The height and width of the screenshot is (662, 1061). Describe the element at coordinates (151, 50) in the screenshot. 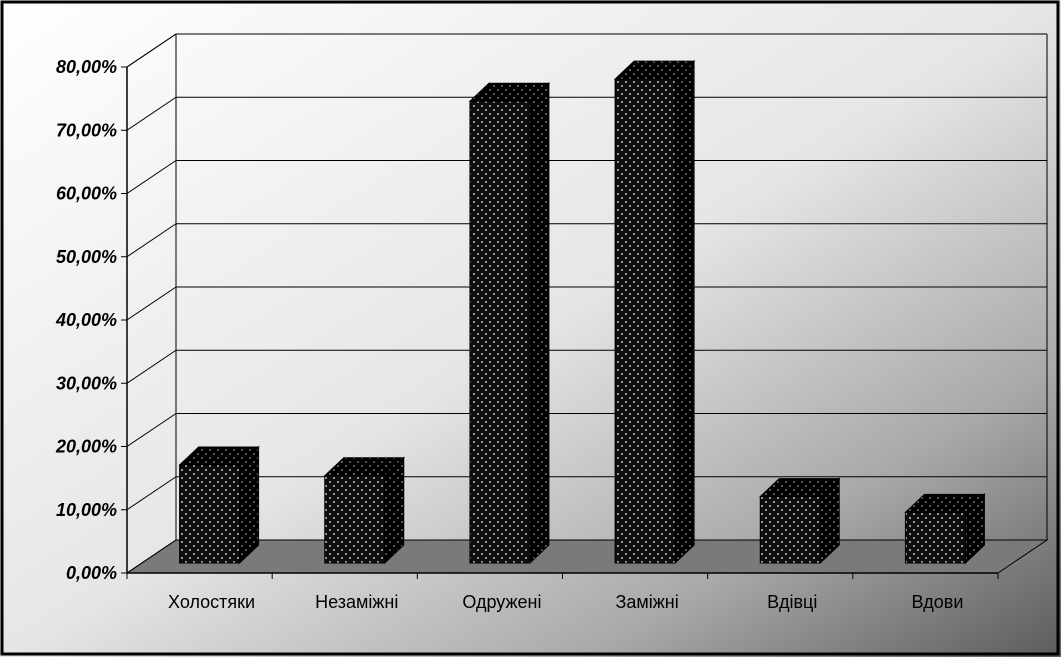

I see `side-wall-top-edge` at that location.